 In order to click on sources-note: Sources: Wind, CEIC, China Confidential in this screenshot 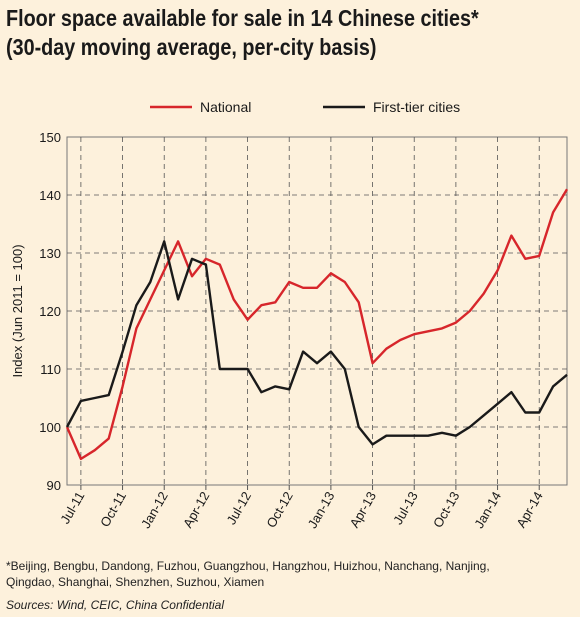, I will do `click(115, 605)`.